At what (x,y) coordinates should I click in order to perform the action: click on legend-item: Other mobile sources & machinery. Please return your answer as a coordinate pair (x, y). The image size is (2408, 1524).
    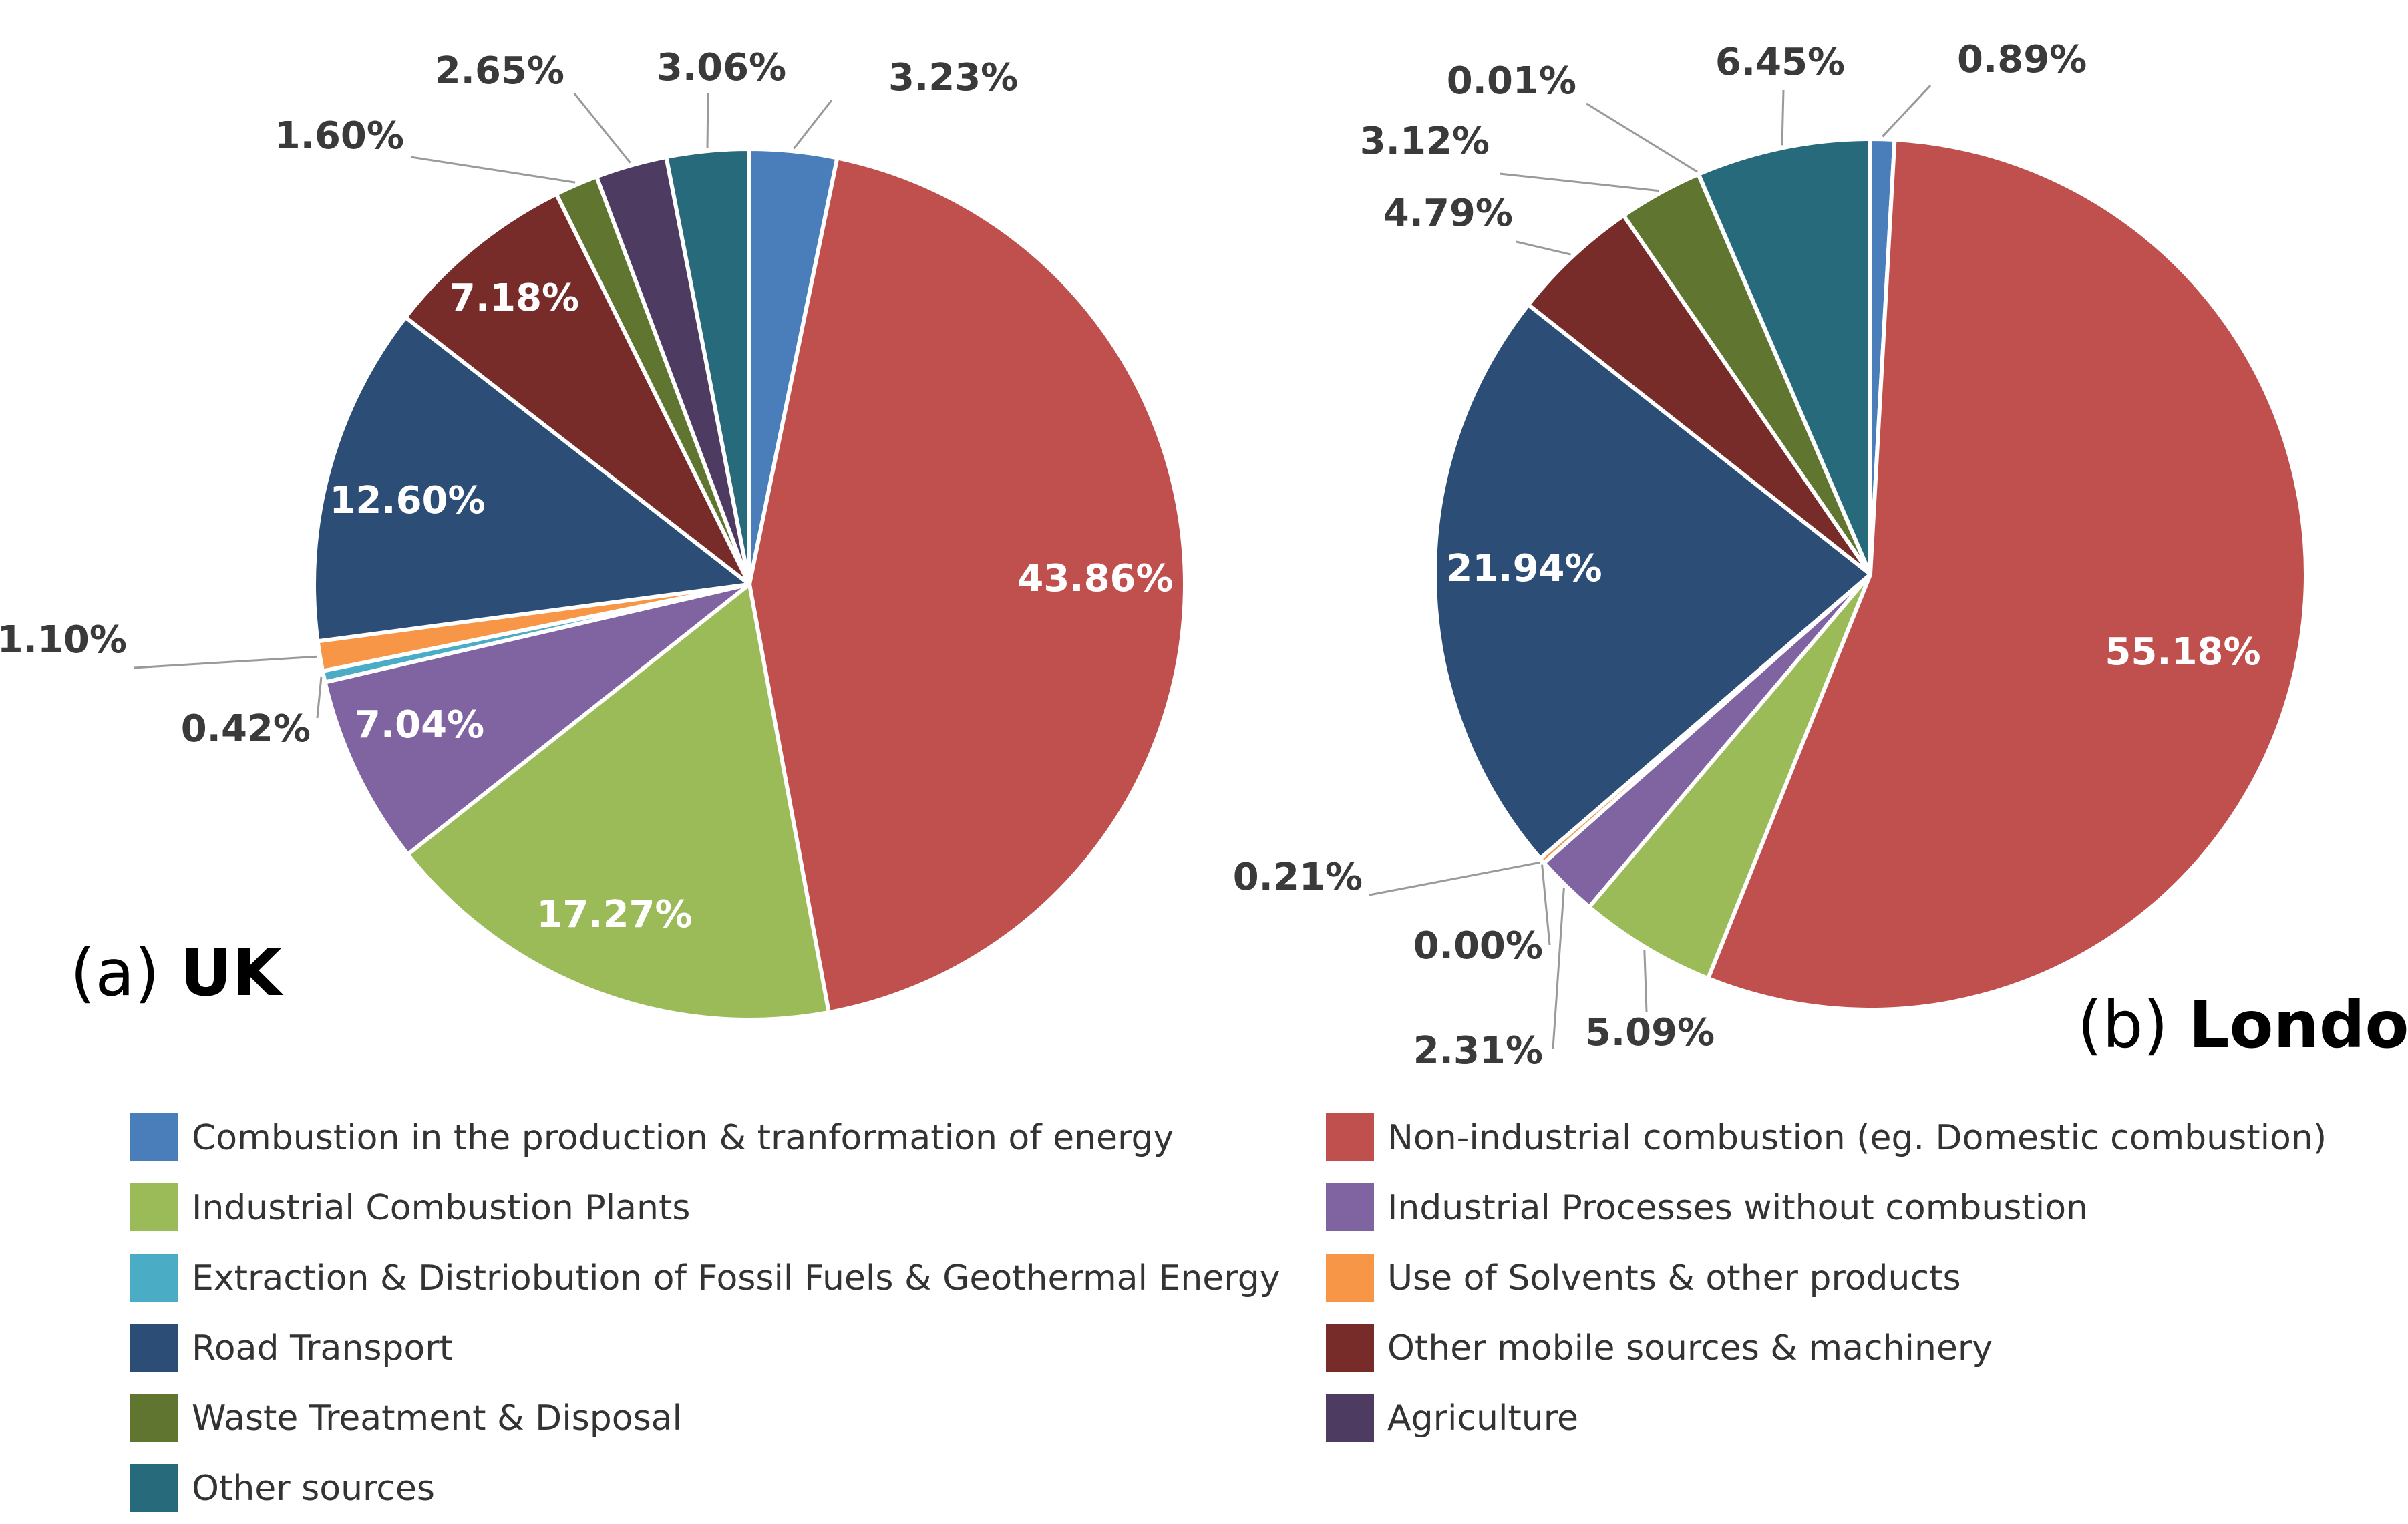
    Looking at the image, I should click on (1659, 1348).